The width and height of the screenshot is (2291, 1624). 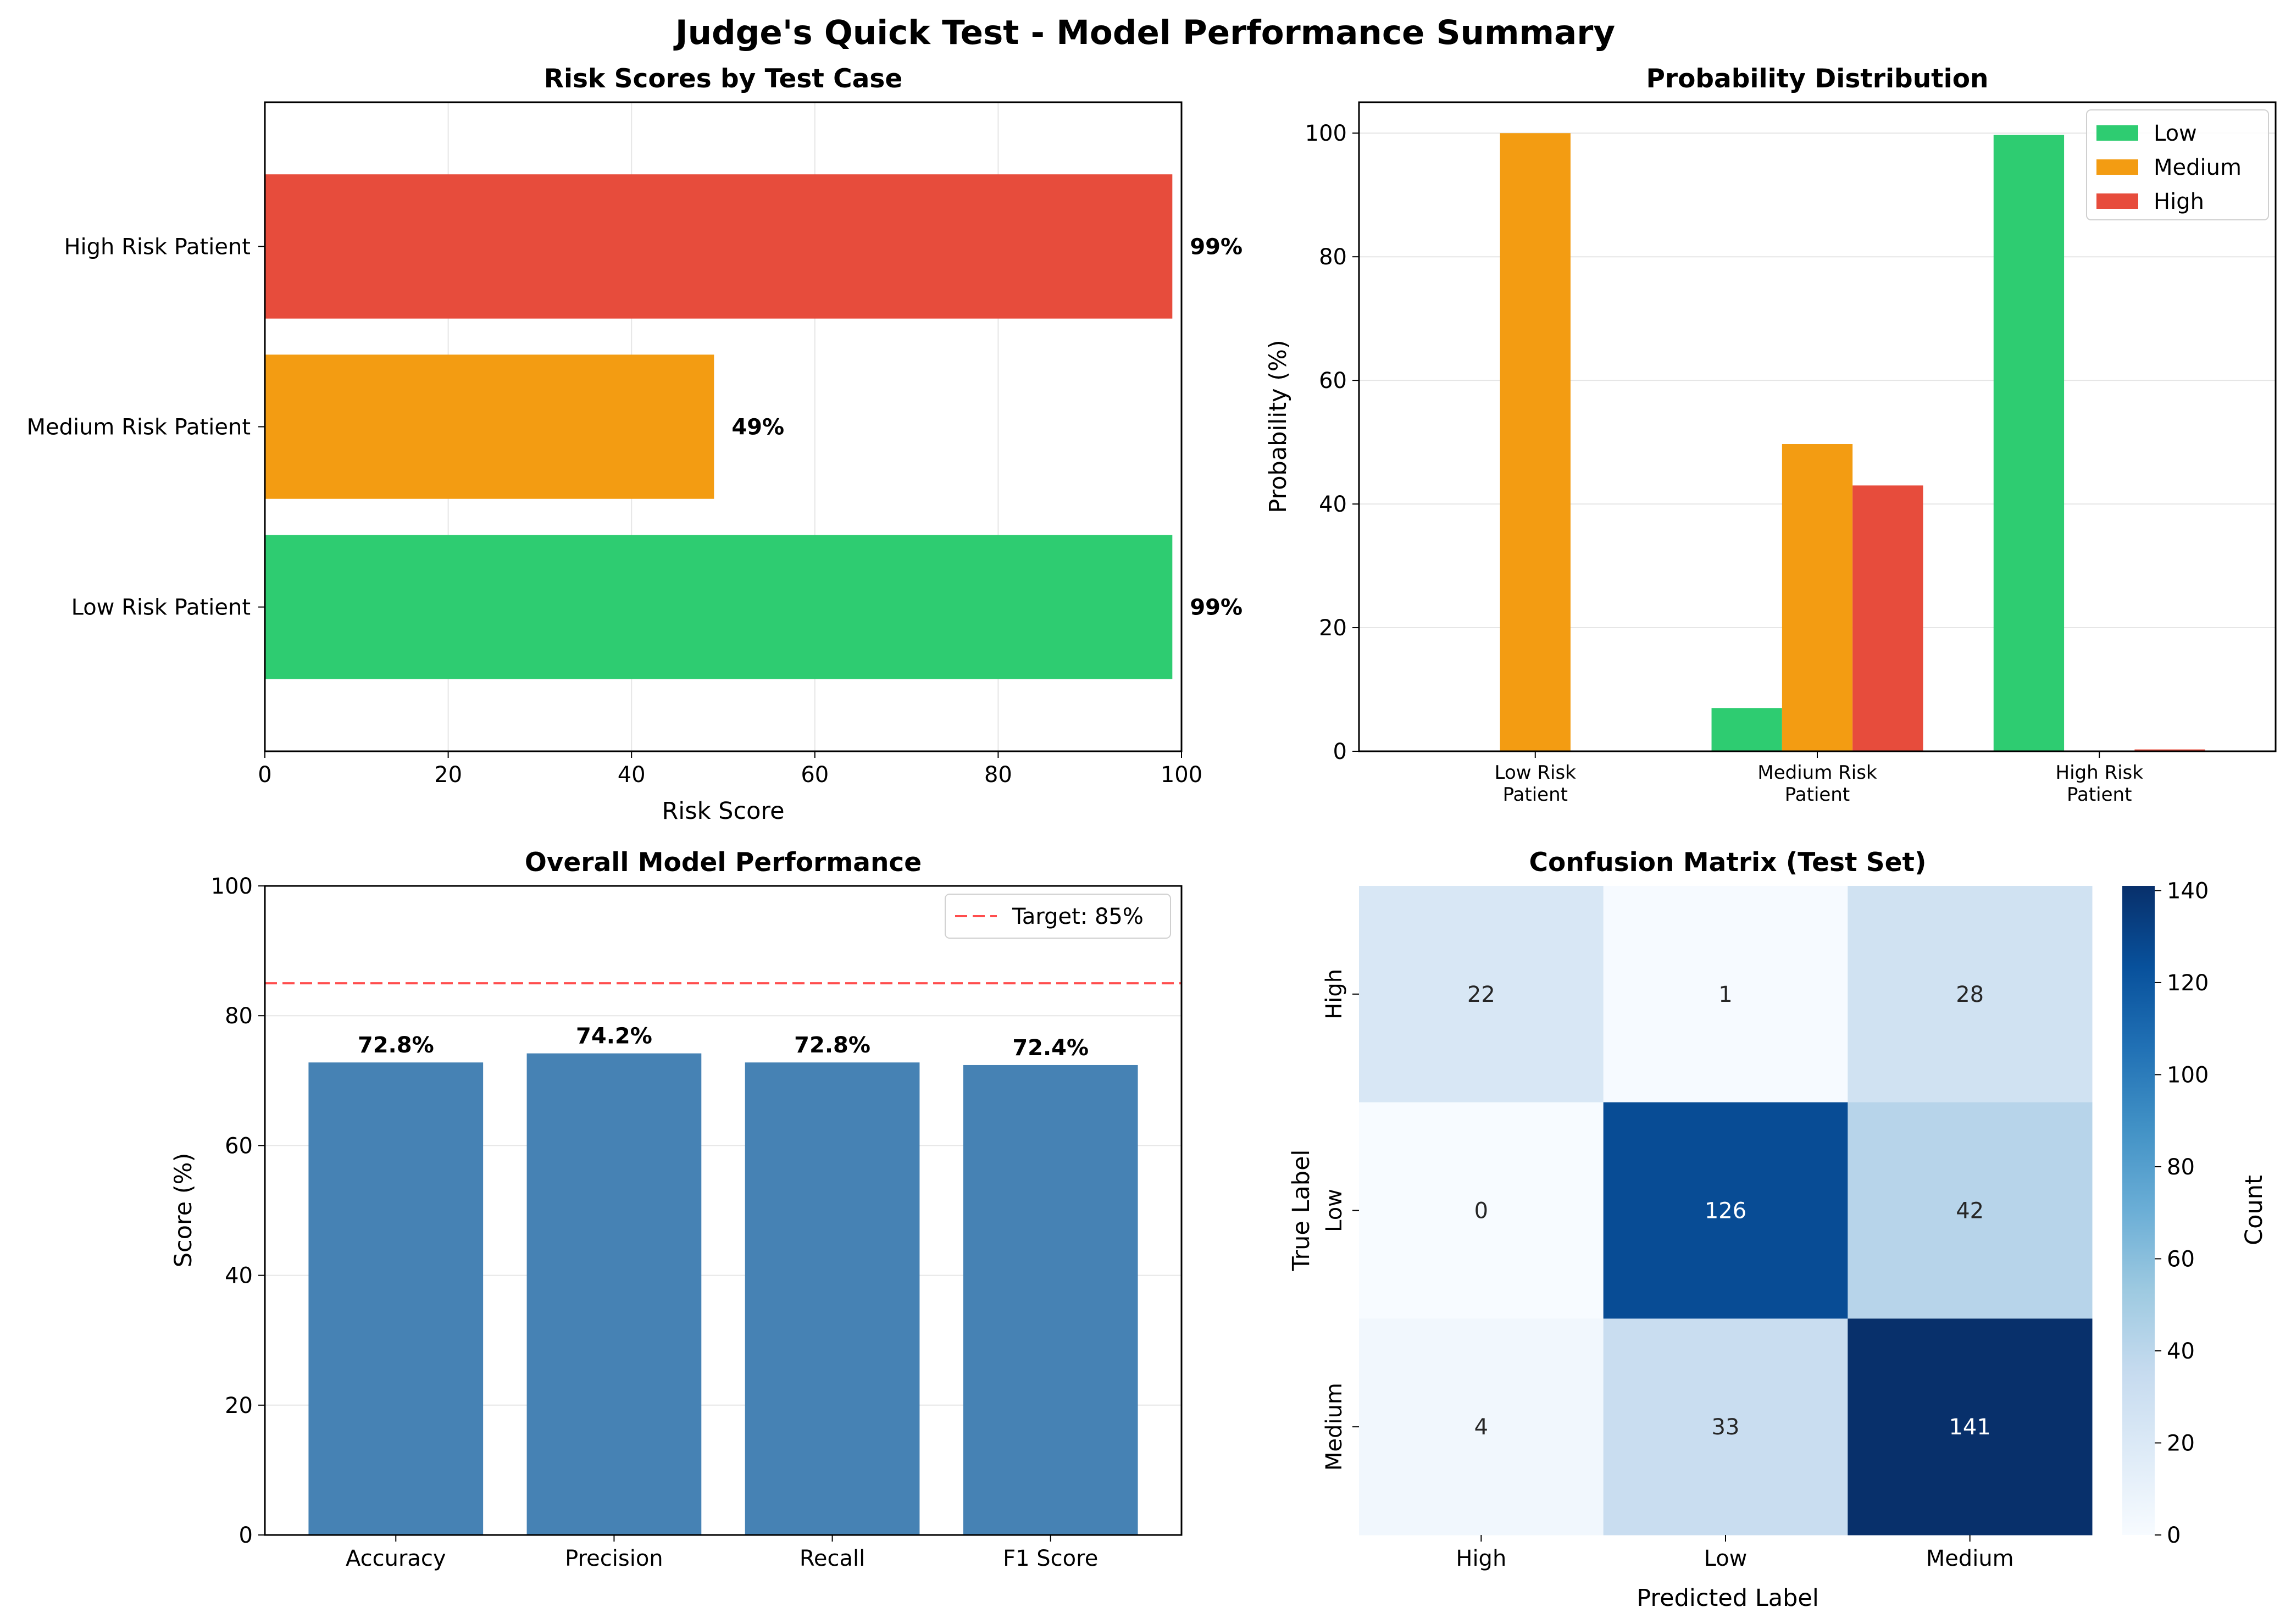 I want to click on risk-xtick-label: 60, so click(x=815, y=775).